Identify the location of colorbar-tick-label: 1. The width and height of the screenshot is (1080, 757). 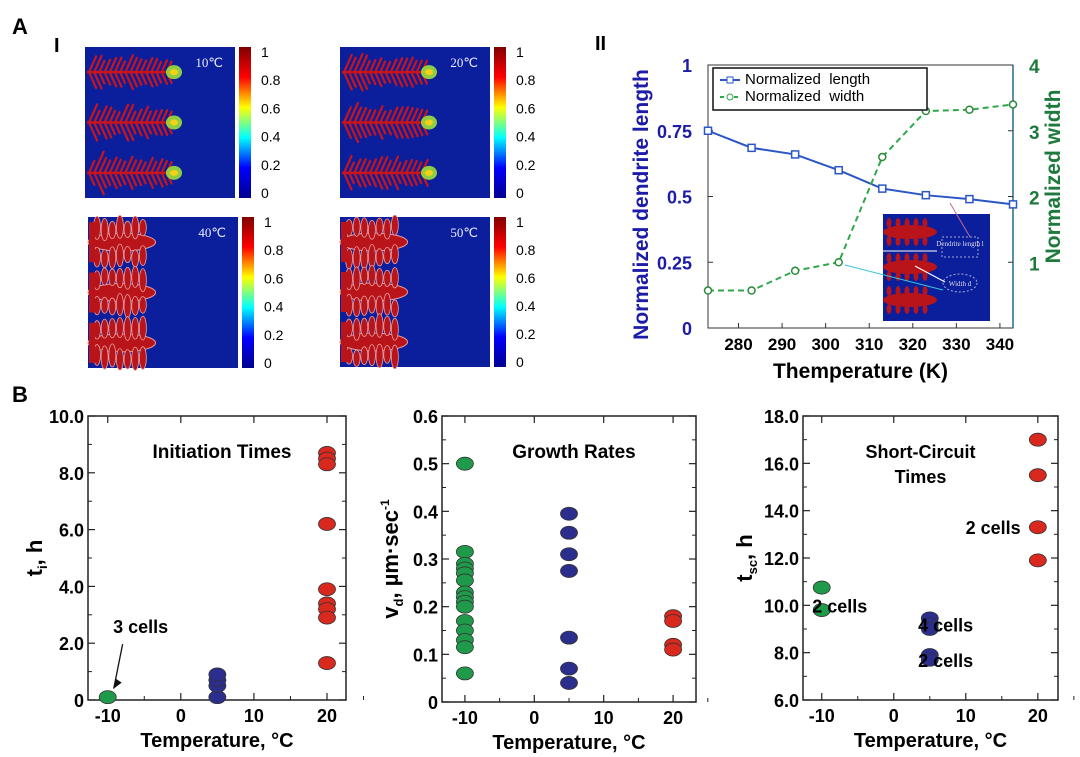
(520, 52).